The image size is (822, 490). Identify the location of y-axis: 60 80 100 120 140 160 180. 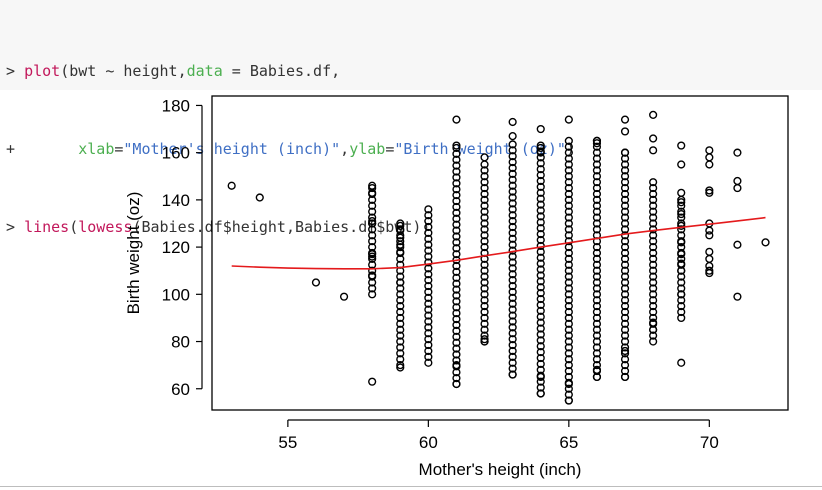
(182, 247).